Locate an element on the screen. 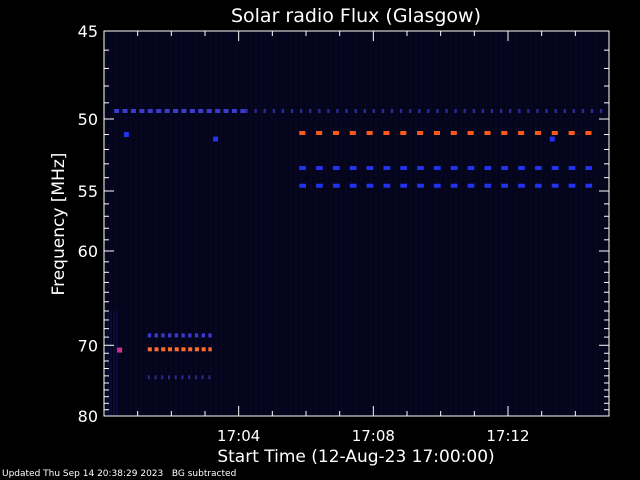 Image resolution: width=640 pixels, height=480 pixels. y-tick-label: 55 is located at coordinates (88, 191).